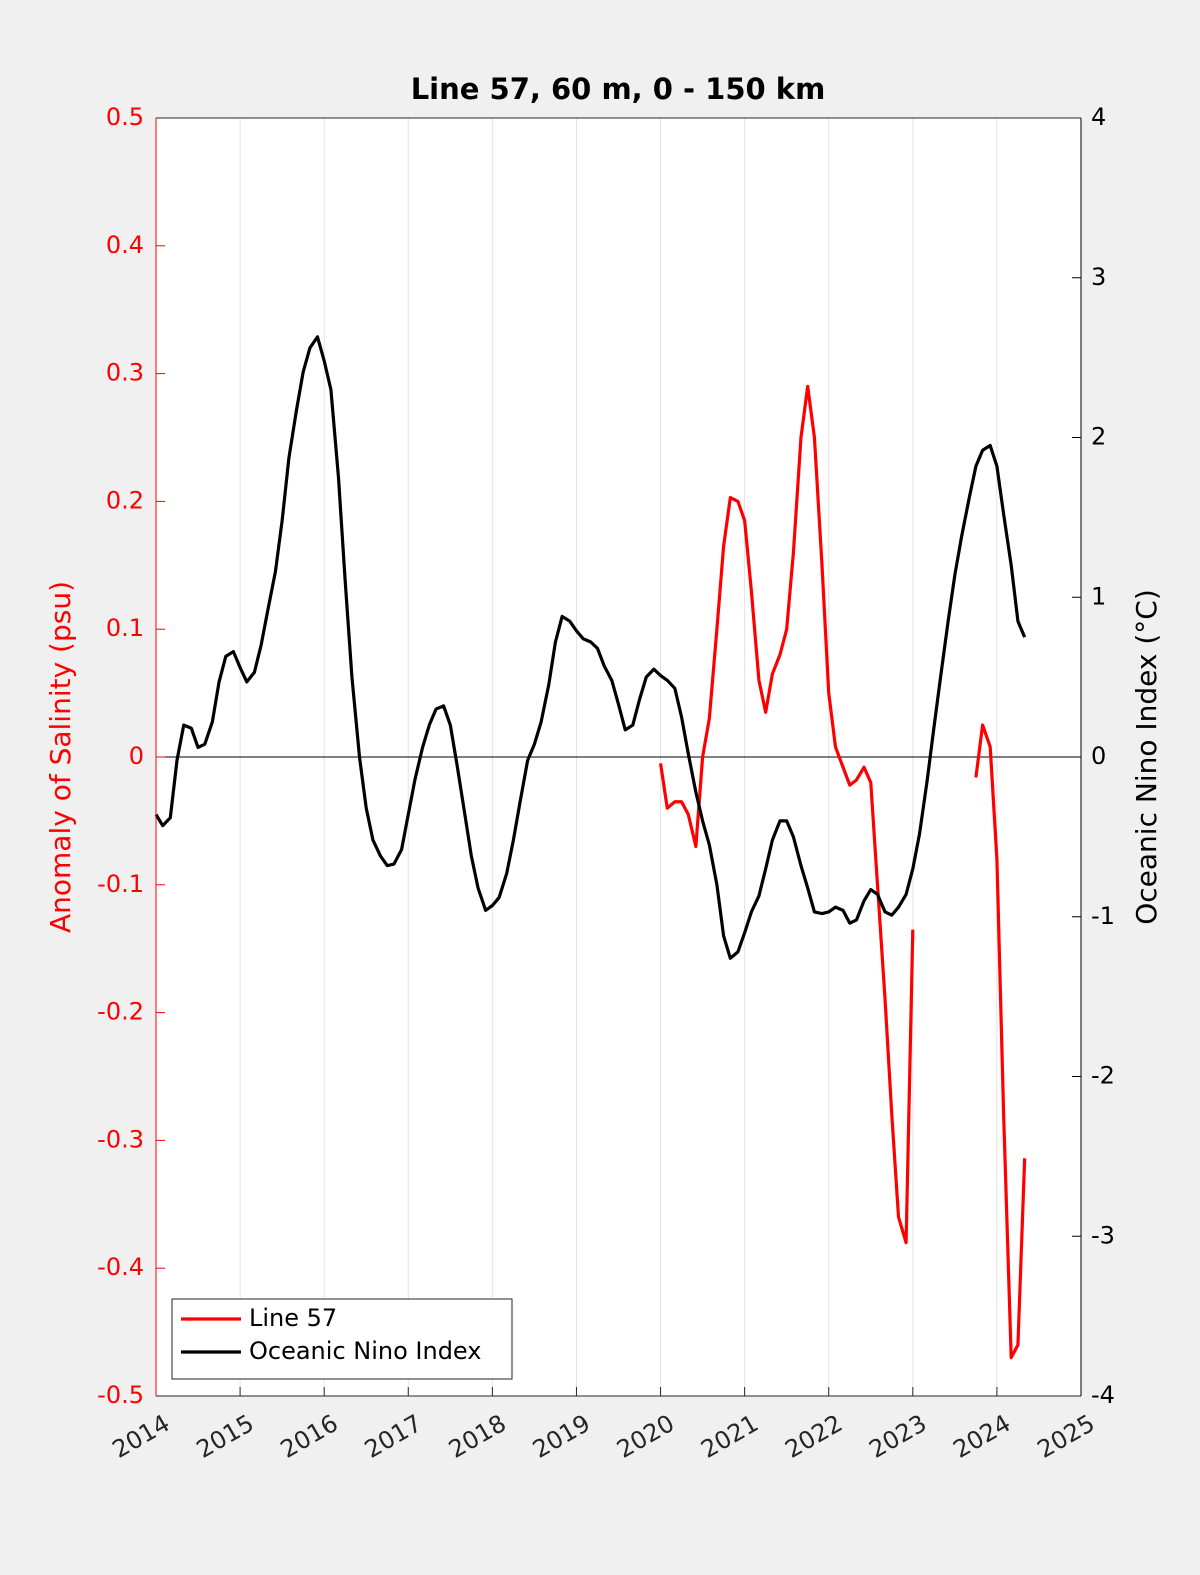  What do you see at coordinates (1098, 117) in the screenshot?
I see `y2-tick-label: 4` at bounding box center [1098, 117].